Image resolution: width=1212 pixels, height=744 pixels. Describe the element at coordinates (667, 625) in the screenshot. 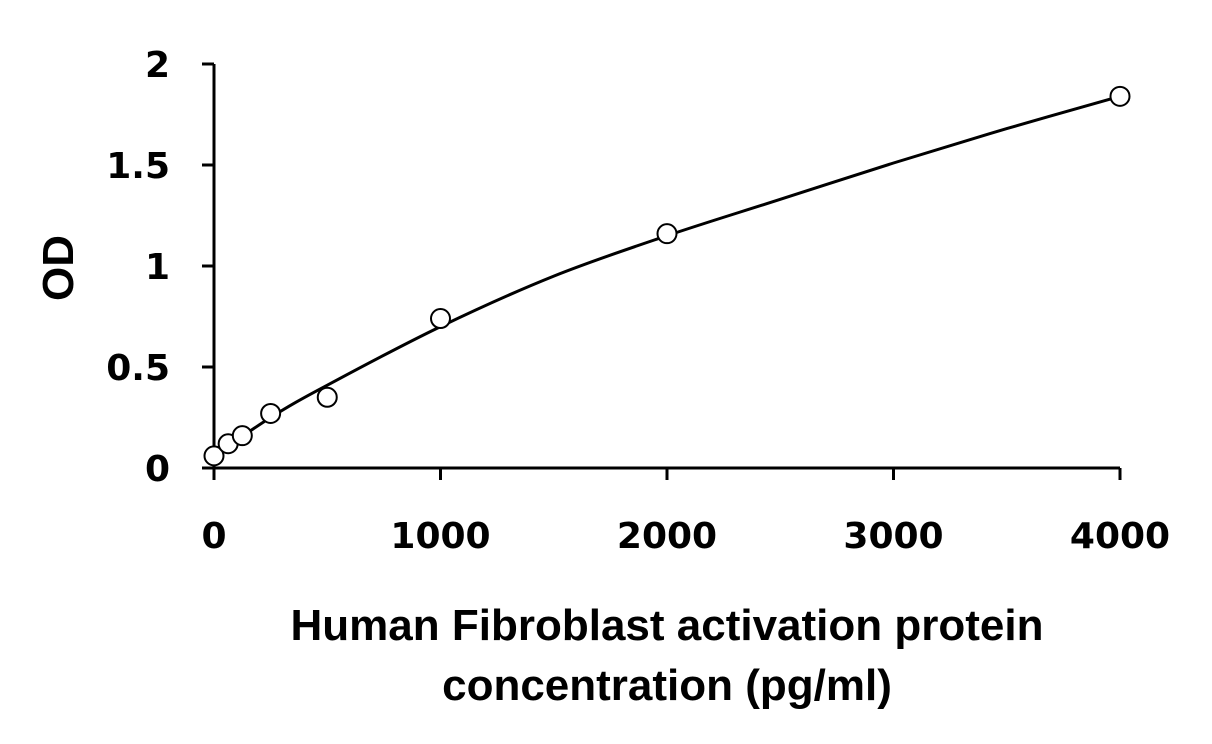

I see `x-axis-title-line-1: Human Fibroblast activation protein` at that location.